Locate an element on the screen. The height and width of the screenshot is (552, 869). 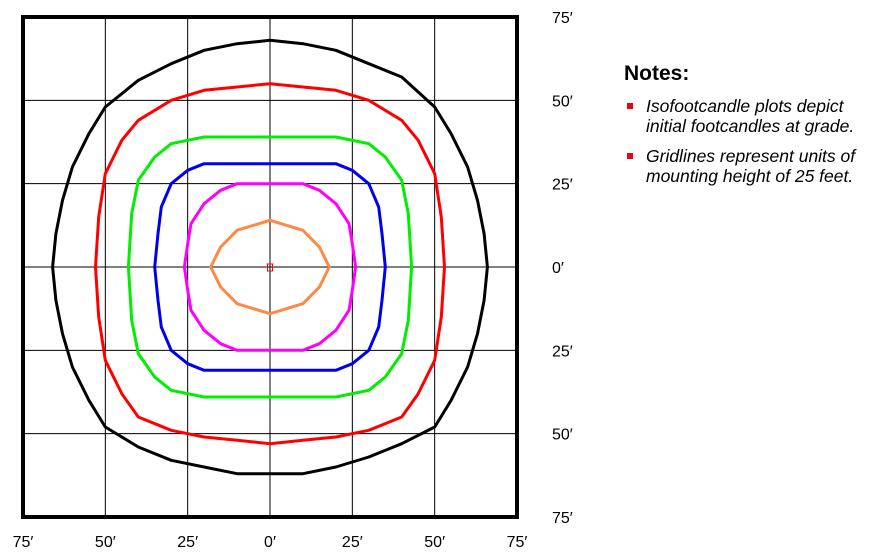
y-tick-labels: 75′ 50′ 25′ 0′ 25′ 50′ 75′ is located at coordinates (562, 268).